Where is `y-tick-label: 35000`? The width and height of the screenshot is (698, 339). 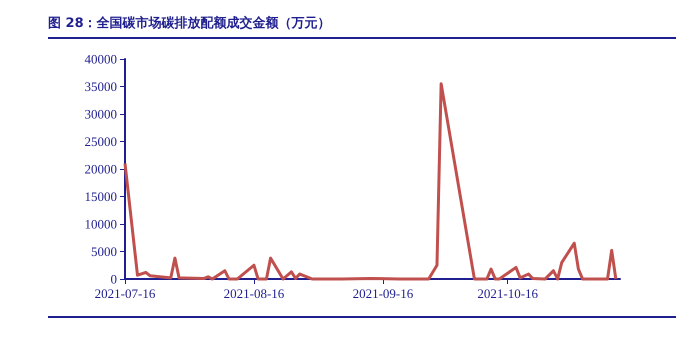
y-tick-label: 35000 is located at coordinates (100, 86).